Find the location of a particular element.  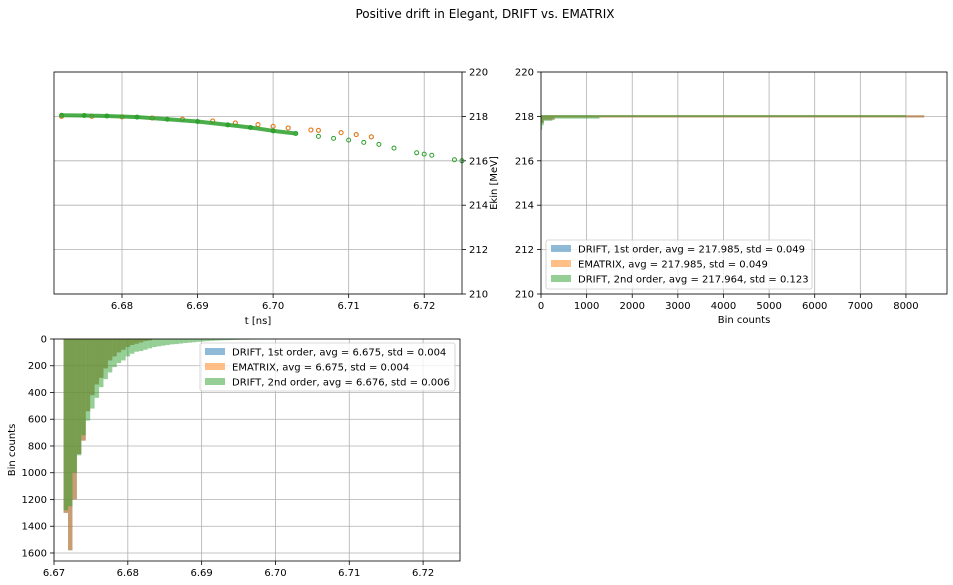

x-tick-label: 8000 is located at coordinates (905, 306).